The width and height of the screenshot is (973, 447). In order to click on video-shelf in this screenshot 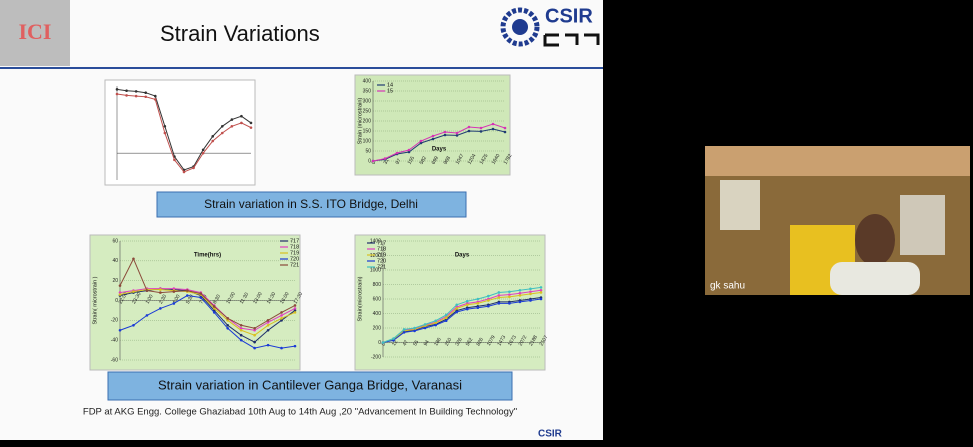, I will do `click(922, 225)`.